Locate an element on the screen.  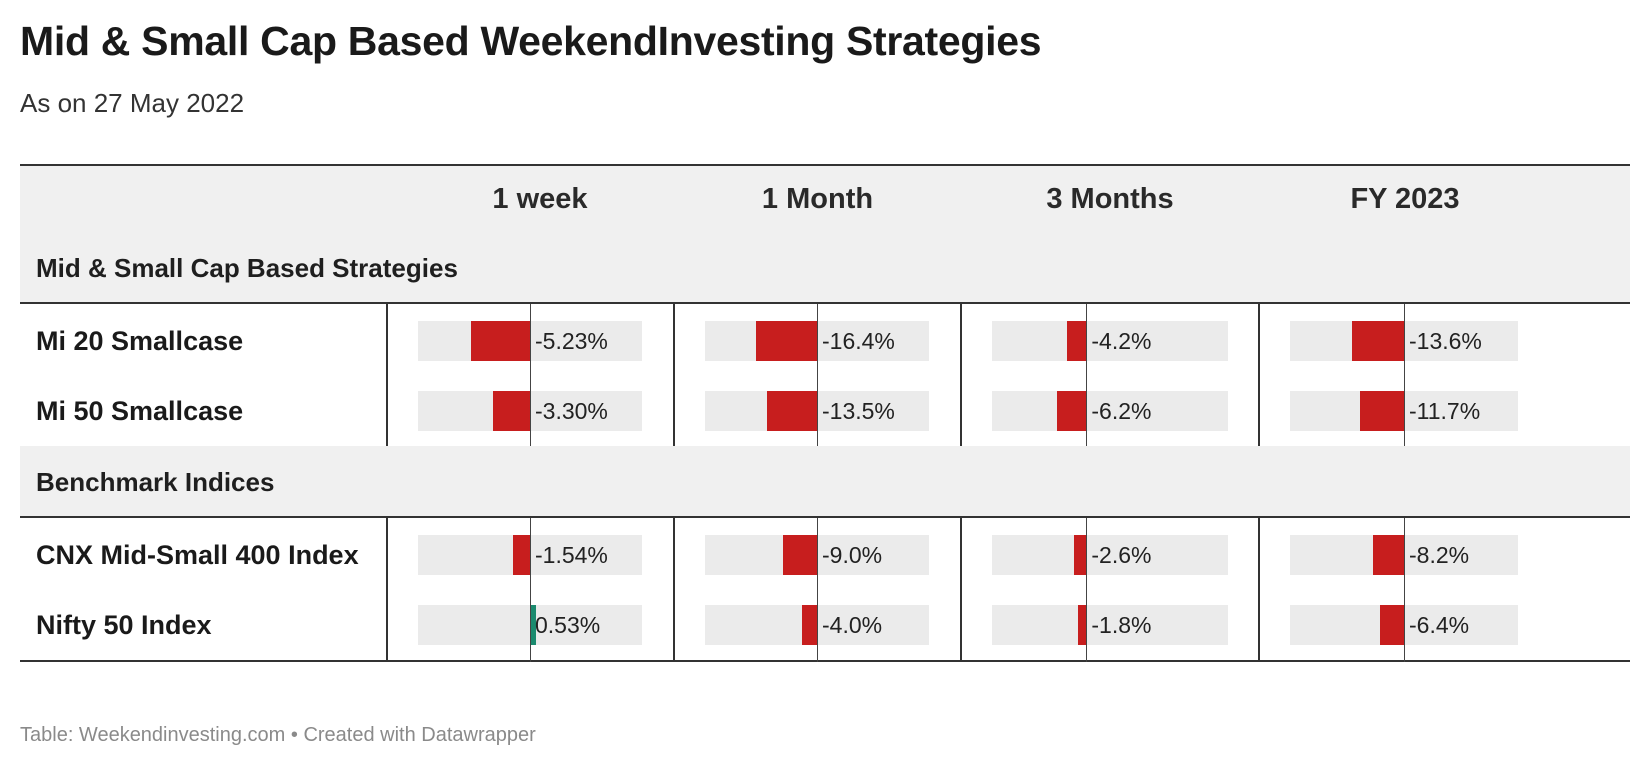
cell-1-month: -16.4% is located at coordinates (825, 341).